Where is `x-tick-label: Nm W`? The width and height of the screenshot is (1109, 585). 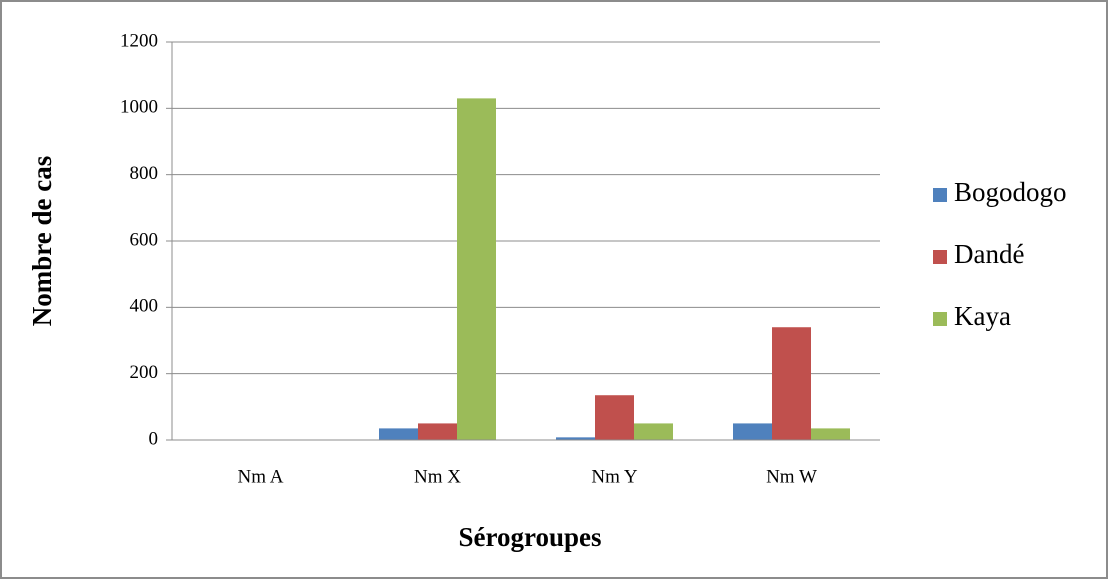 x-tick-label: Nm W is located at coordinates (791, 476).